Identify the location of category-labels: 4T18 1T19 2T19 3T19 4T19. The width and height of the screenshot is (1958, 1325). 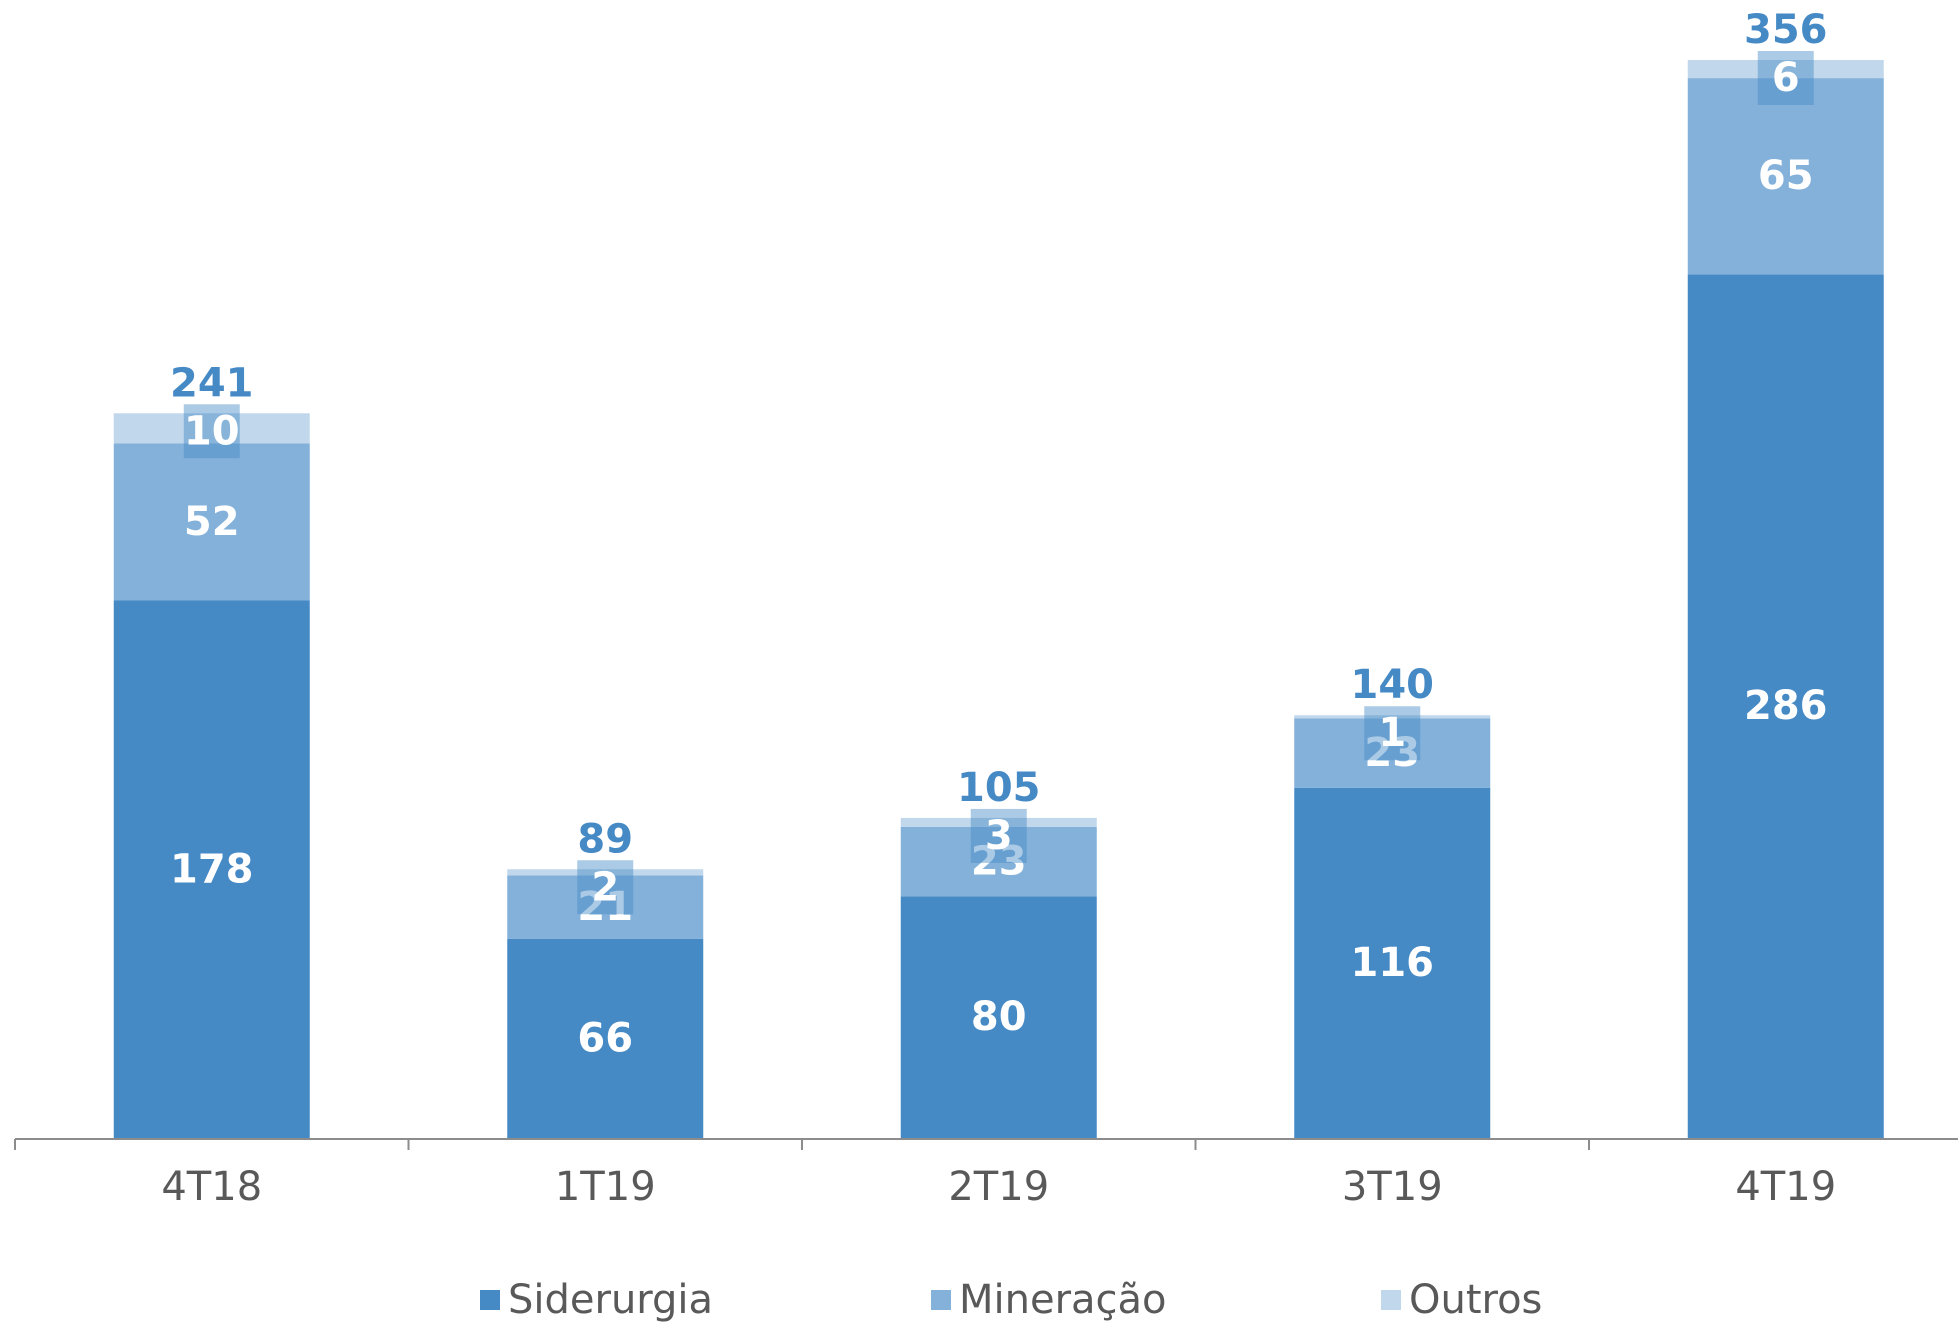
(998, 1187).